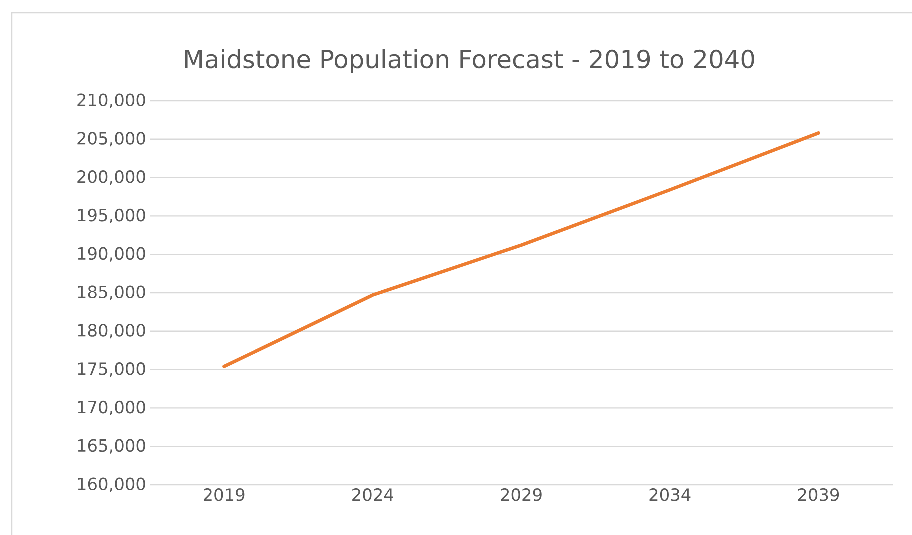 The height and width of the screenshot is (535, 912). I want to click on y-tick-label: 190,000, so click(112, 254).